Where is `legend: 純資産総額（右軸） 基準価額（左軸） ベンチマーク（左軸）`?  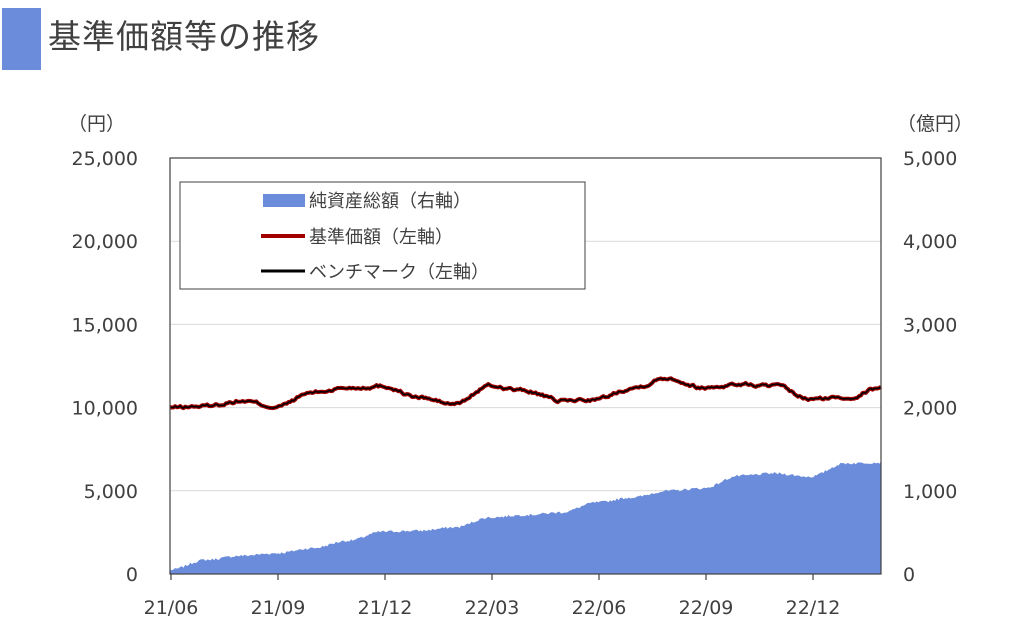 legend: 純資産総額（右軸） 基準価額（左軸） ベンチマーク（左軸） is located at coordinates (382, 235).